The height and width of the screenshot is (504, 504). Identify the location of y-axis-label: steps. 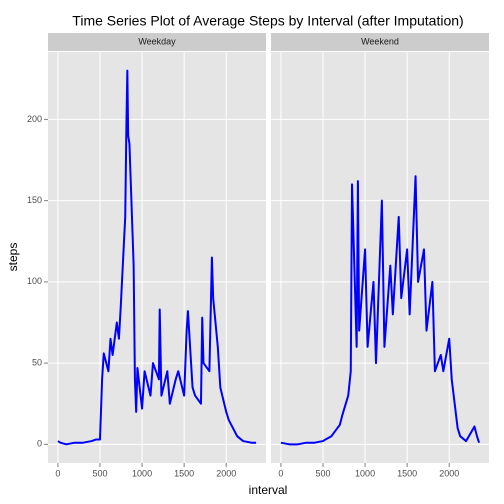
(13, 257).